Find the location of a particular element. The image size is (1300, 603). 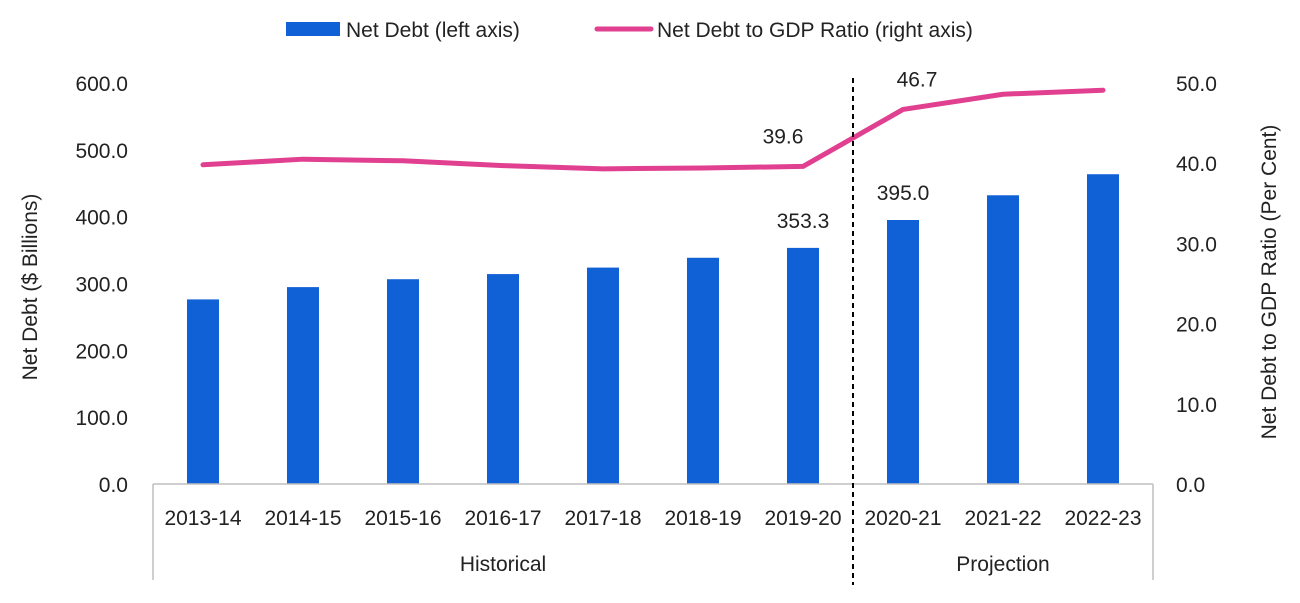

x-tick-label: 2014-15 is located at coordinates (302, 518).